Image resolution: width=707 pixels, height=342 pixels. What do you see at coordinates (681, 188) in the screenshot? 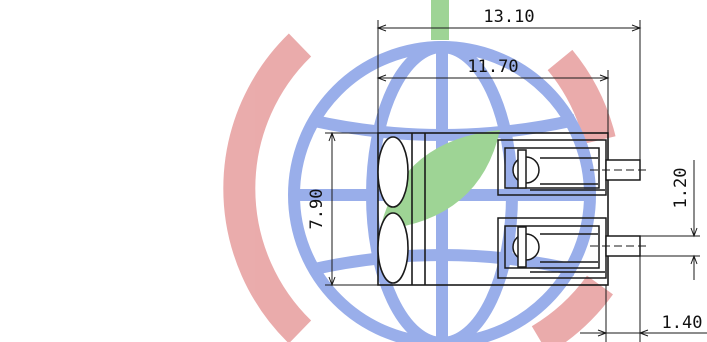
I see `dim-pin-pitch: 1.20` at bounding box center [681, 188].